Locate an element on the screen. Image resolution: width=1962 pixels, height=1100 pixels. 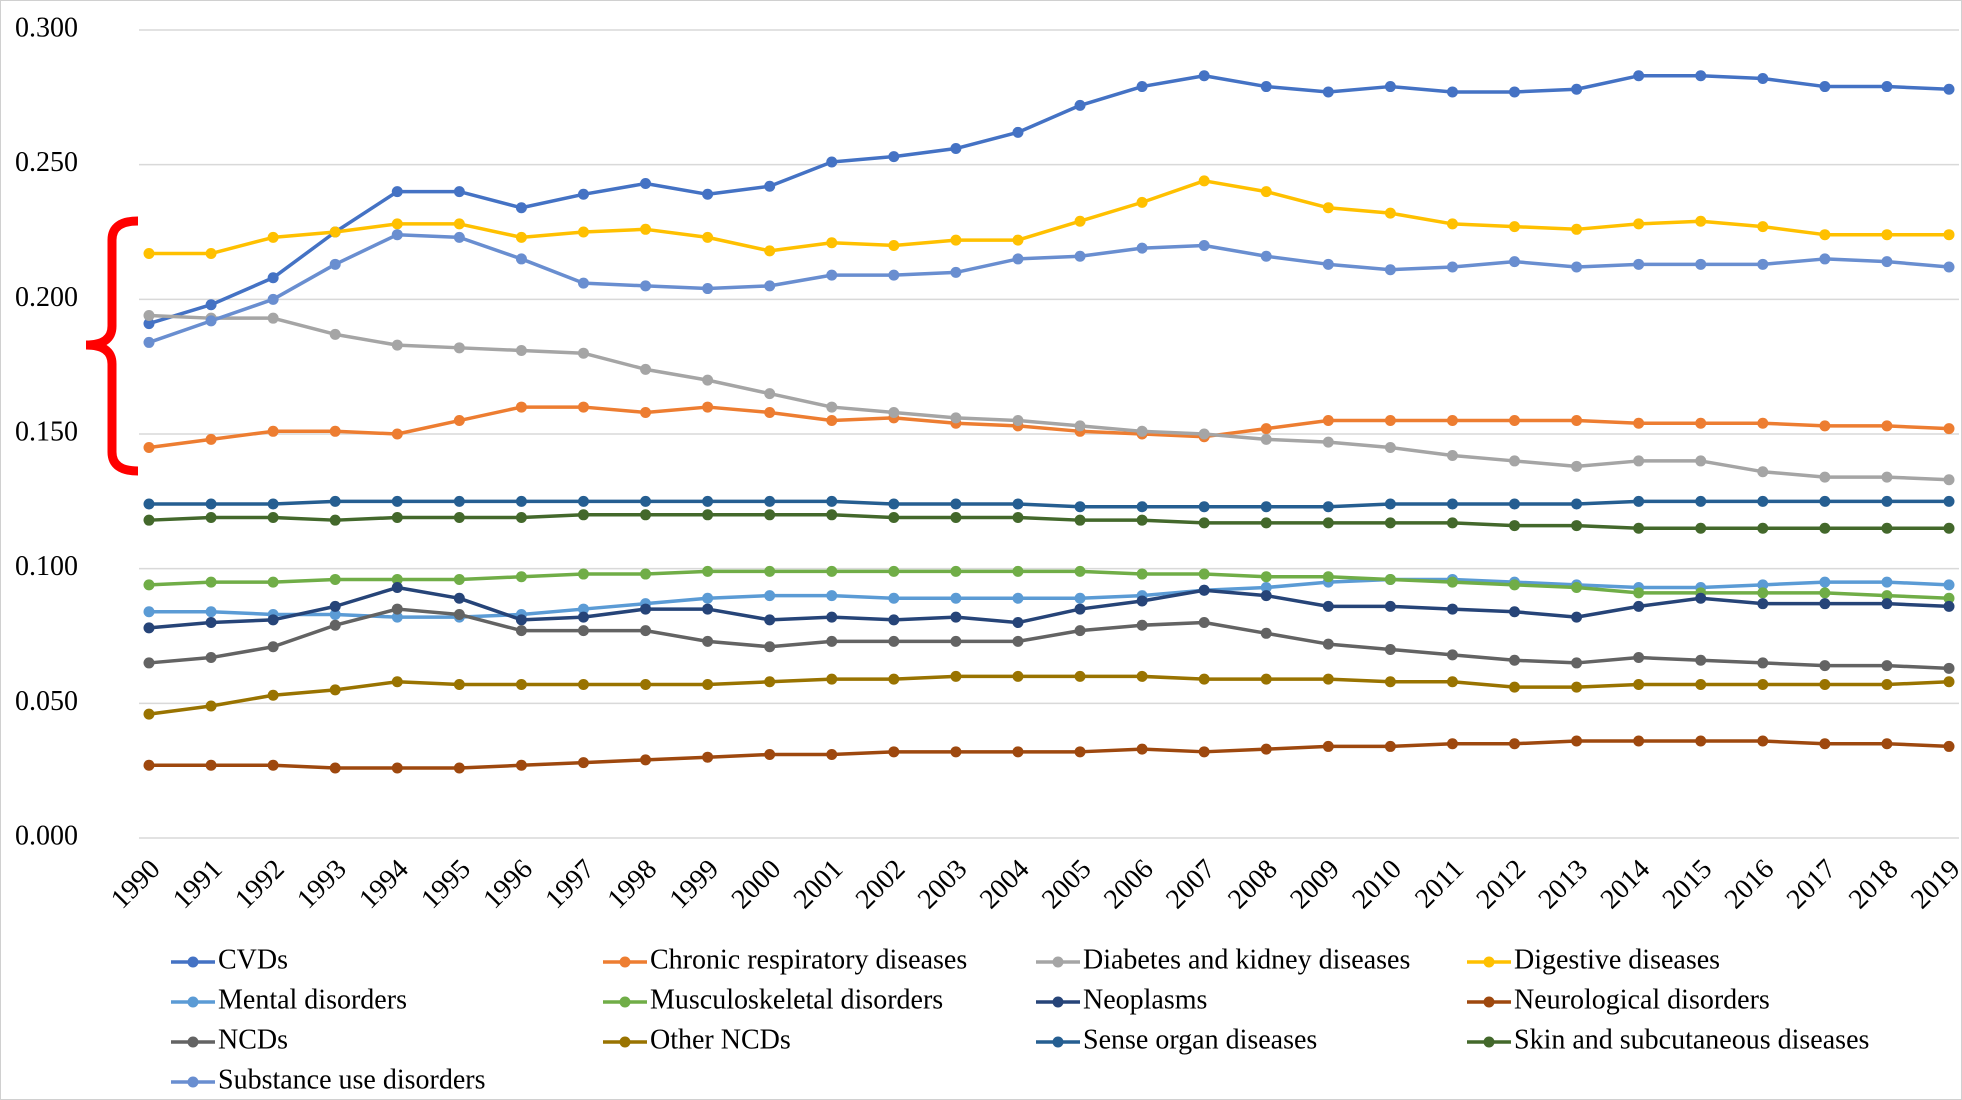
legend-label: Diabetes and kidney diseases is located at coordinates (1246, 959).